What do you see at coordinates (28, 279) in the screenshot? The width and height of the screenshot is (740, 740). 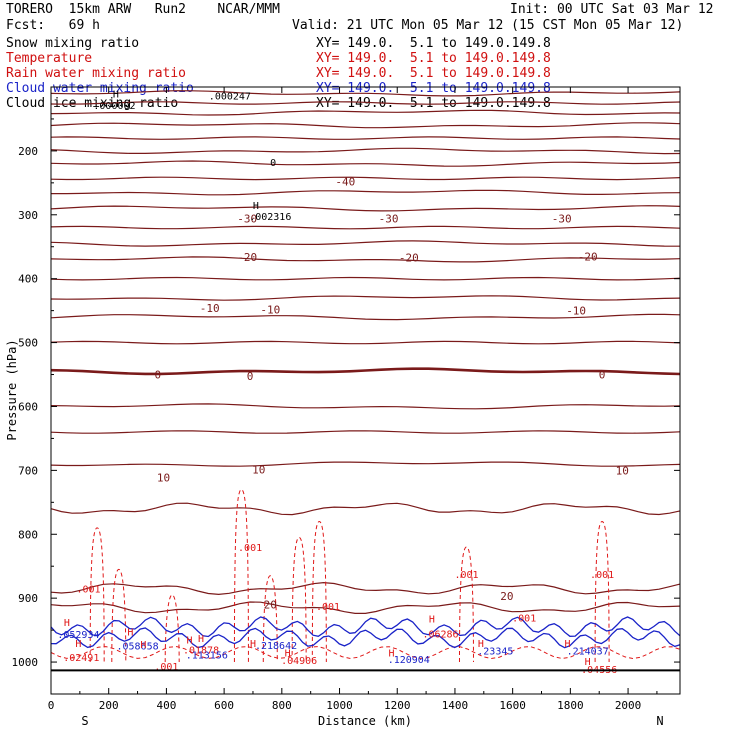 I see `y-tick-label: 400` at bounding box center [28, 279].